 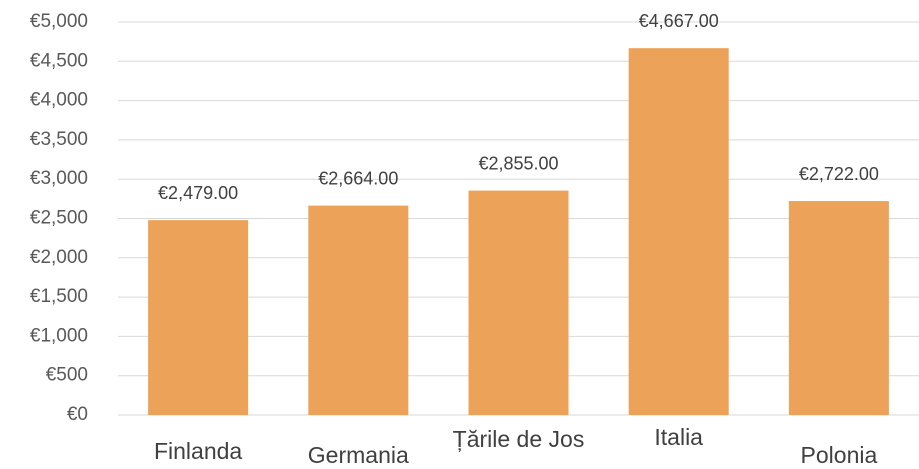 I want to click on data-label: €2,855.00, so click(x=518, y=163).